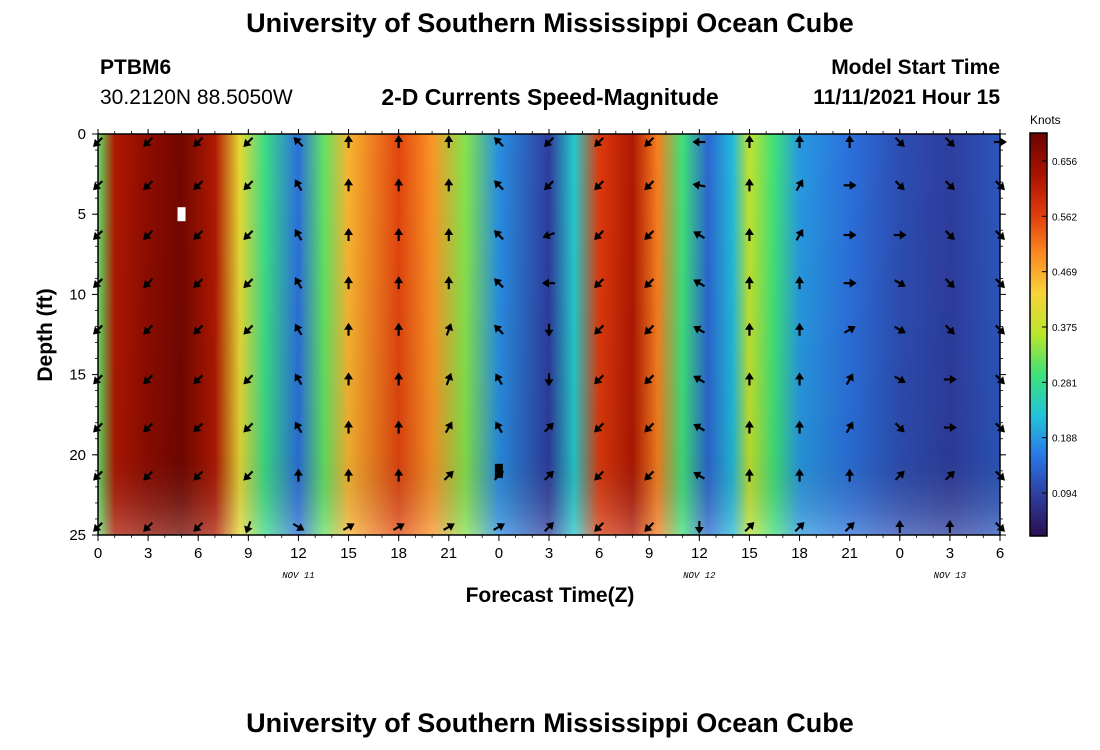 The width and height of the screenshot is (1100, 750). I want to click on date-label: NOV 11, so click(298, 576).